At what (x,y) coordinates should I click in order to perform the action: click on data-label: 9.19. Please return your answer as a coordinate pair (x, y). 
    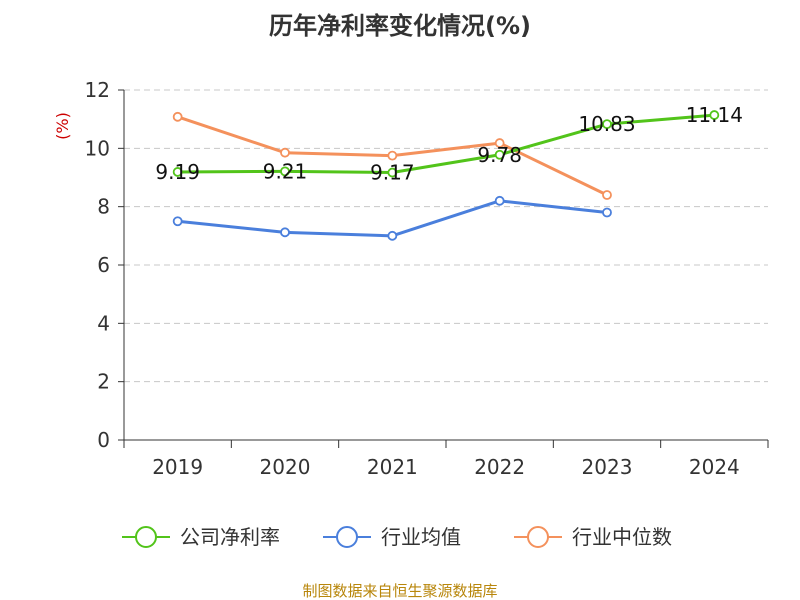
    Looking at the image, I should click on (177, 172).